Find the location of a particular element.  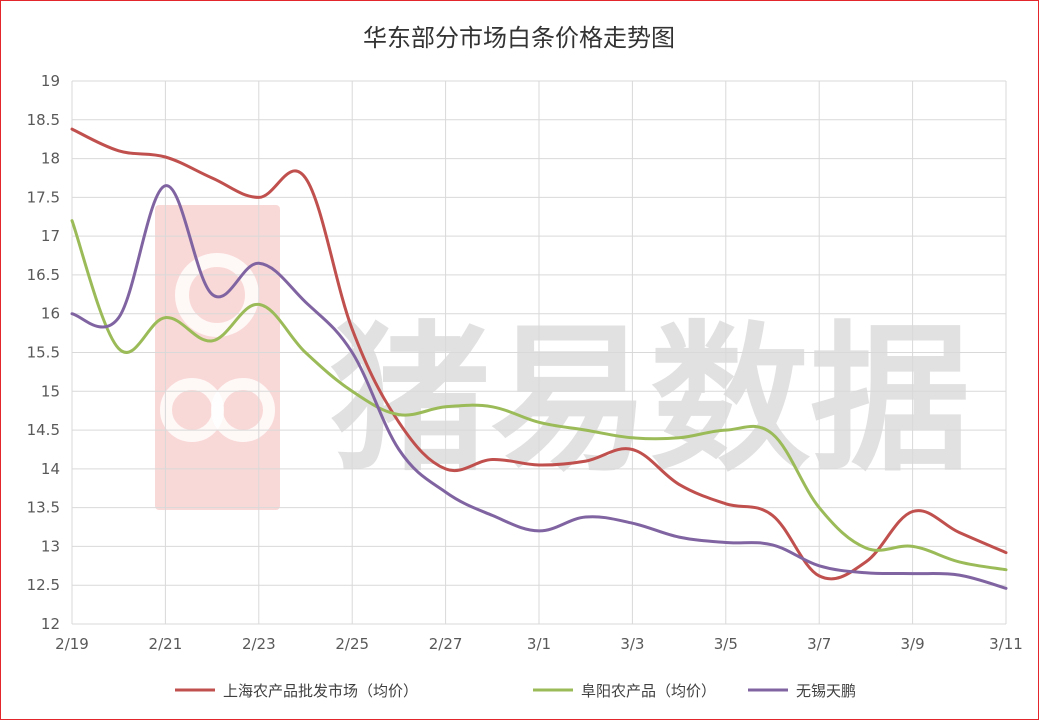

y-tick-label: 18 is located at coordinates (50, 159).